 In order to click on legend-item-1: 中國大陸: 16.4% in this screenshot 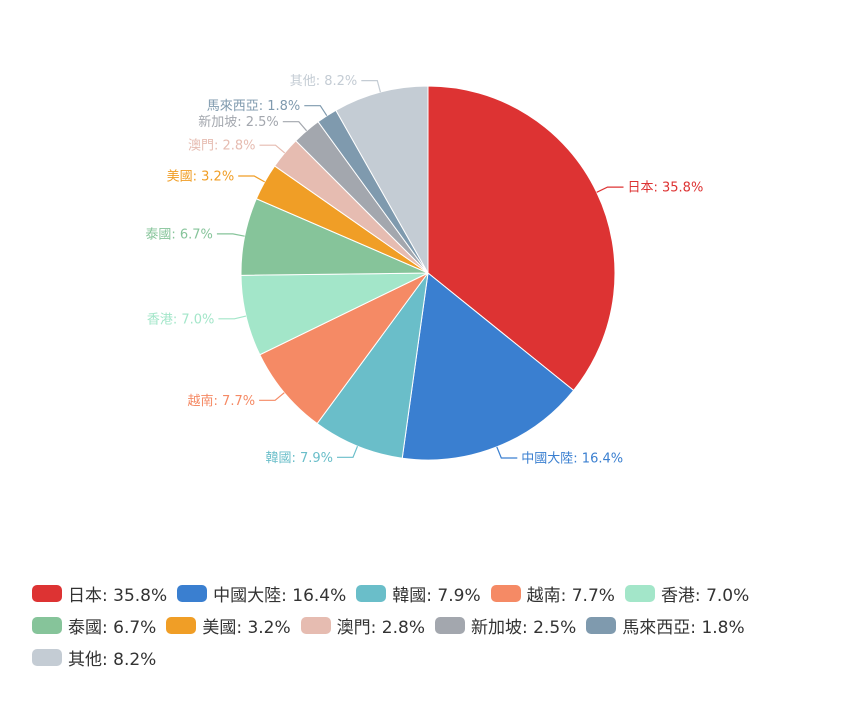, I will do `click(261, 593)`.